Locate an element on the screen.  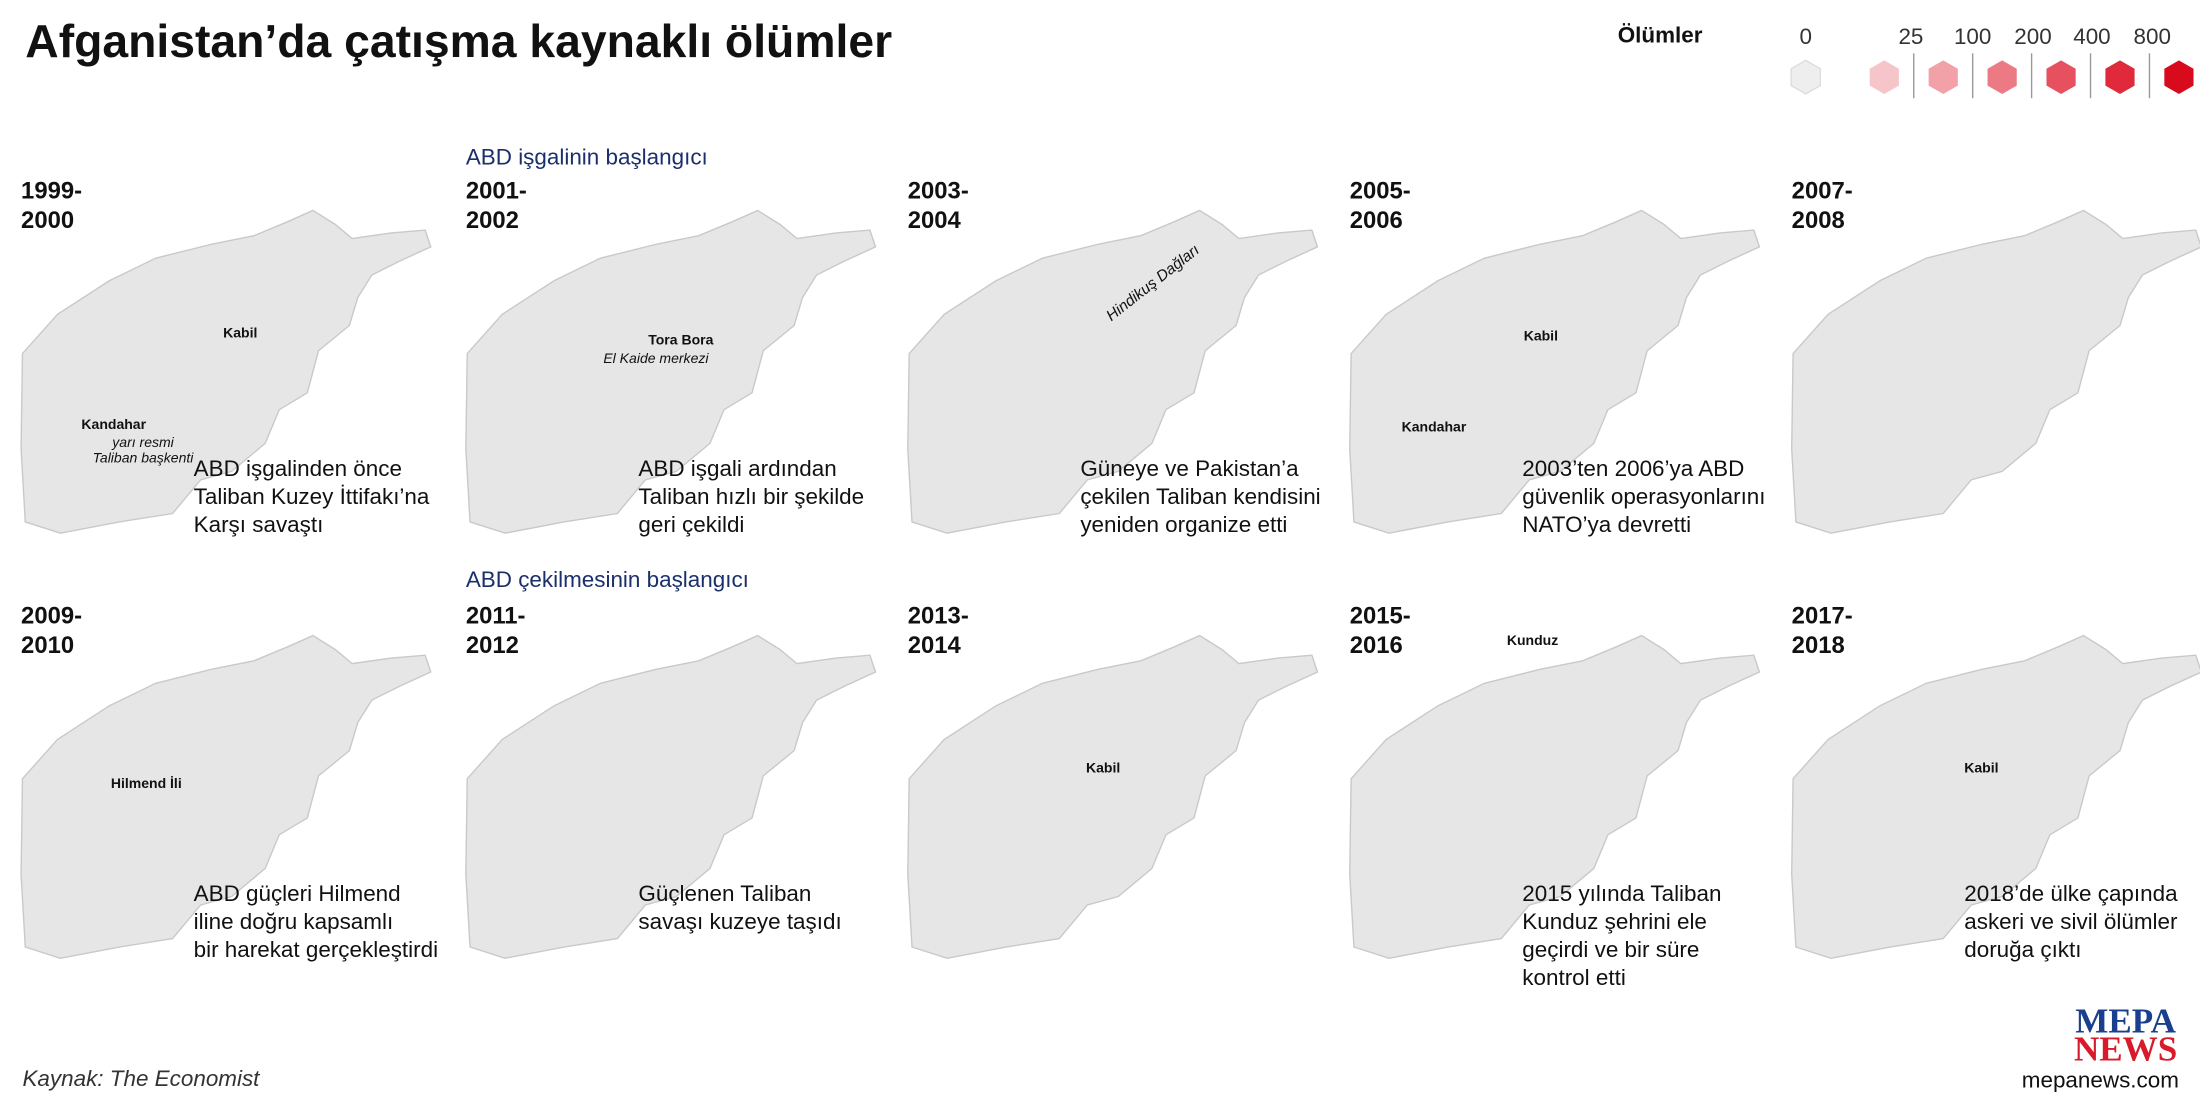
logo-line2: NEWS is located at coordinates (2125, 1048).